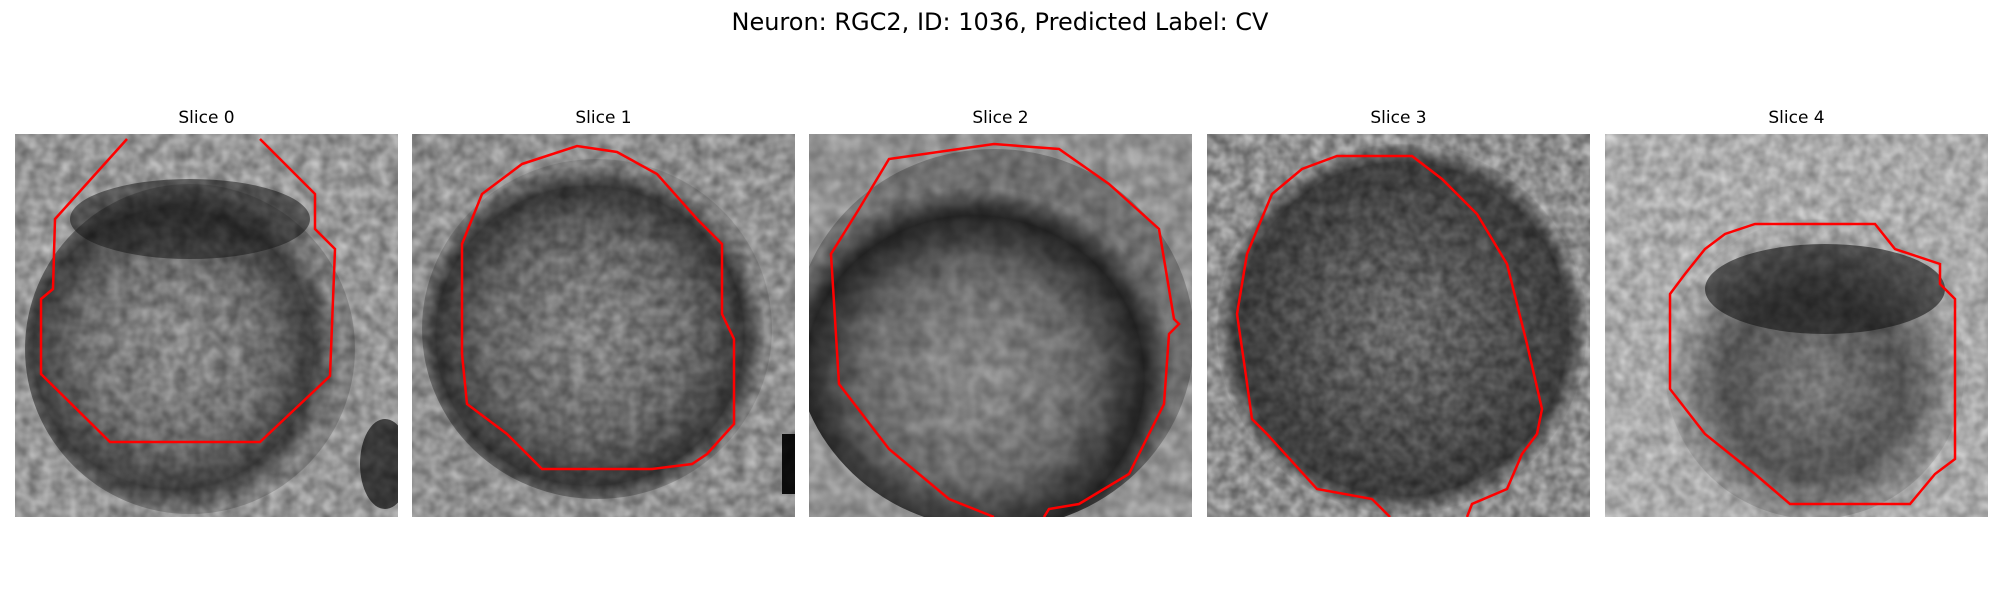  I want to click on slice-title-3: Slice 3, so click(1398, 118).